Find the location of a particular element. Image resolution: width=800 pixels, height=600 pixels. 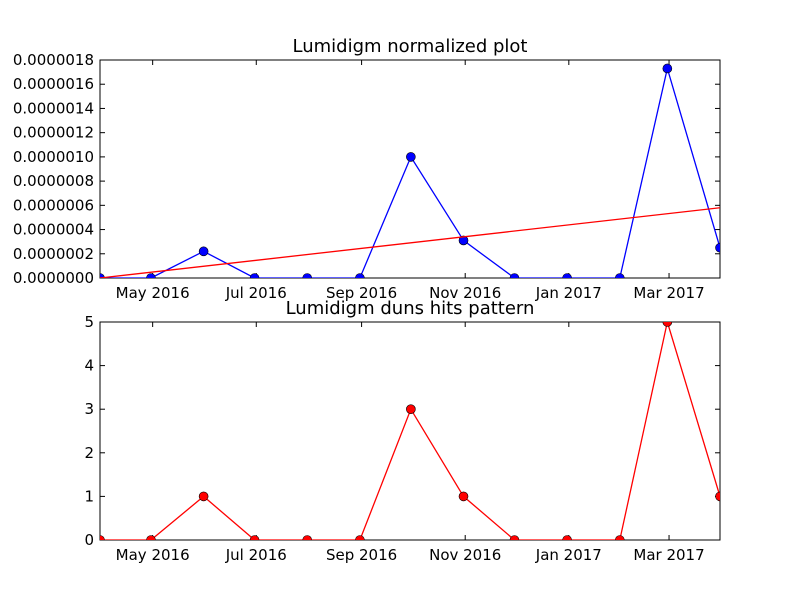

normalized-ytick-label: 0.0000014 is located at coordinates (53, 108).